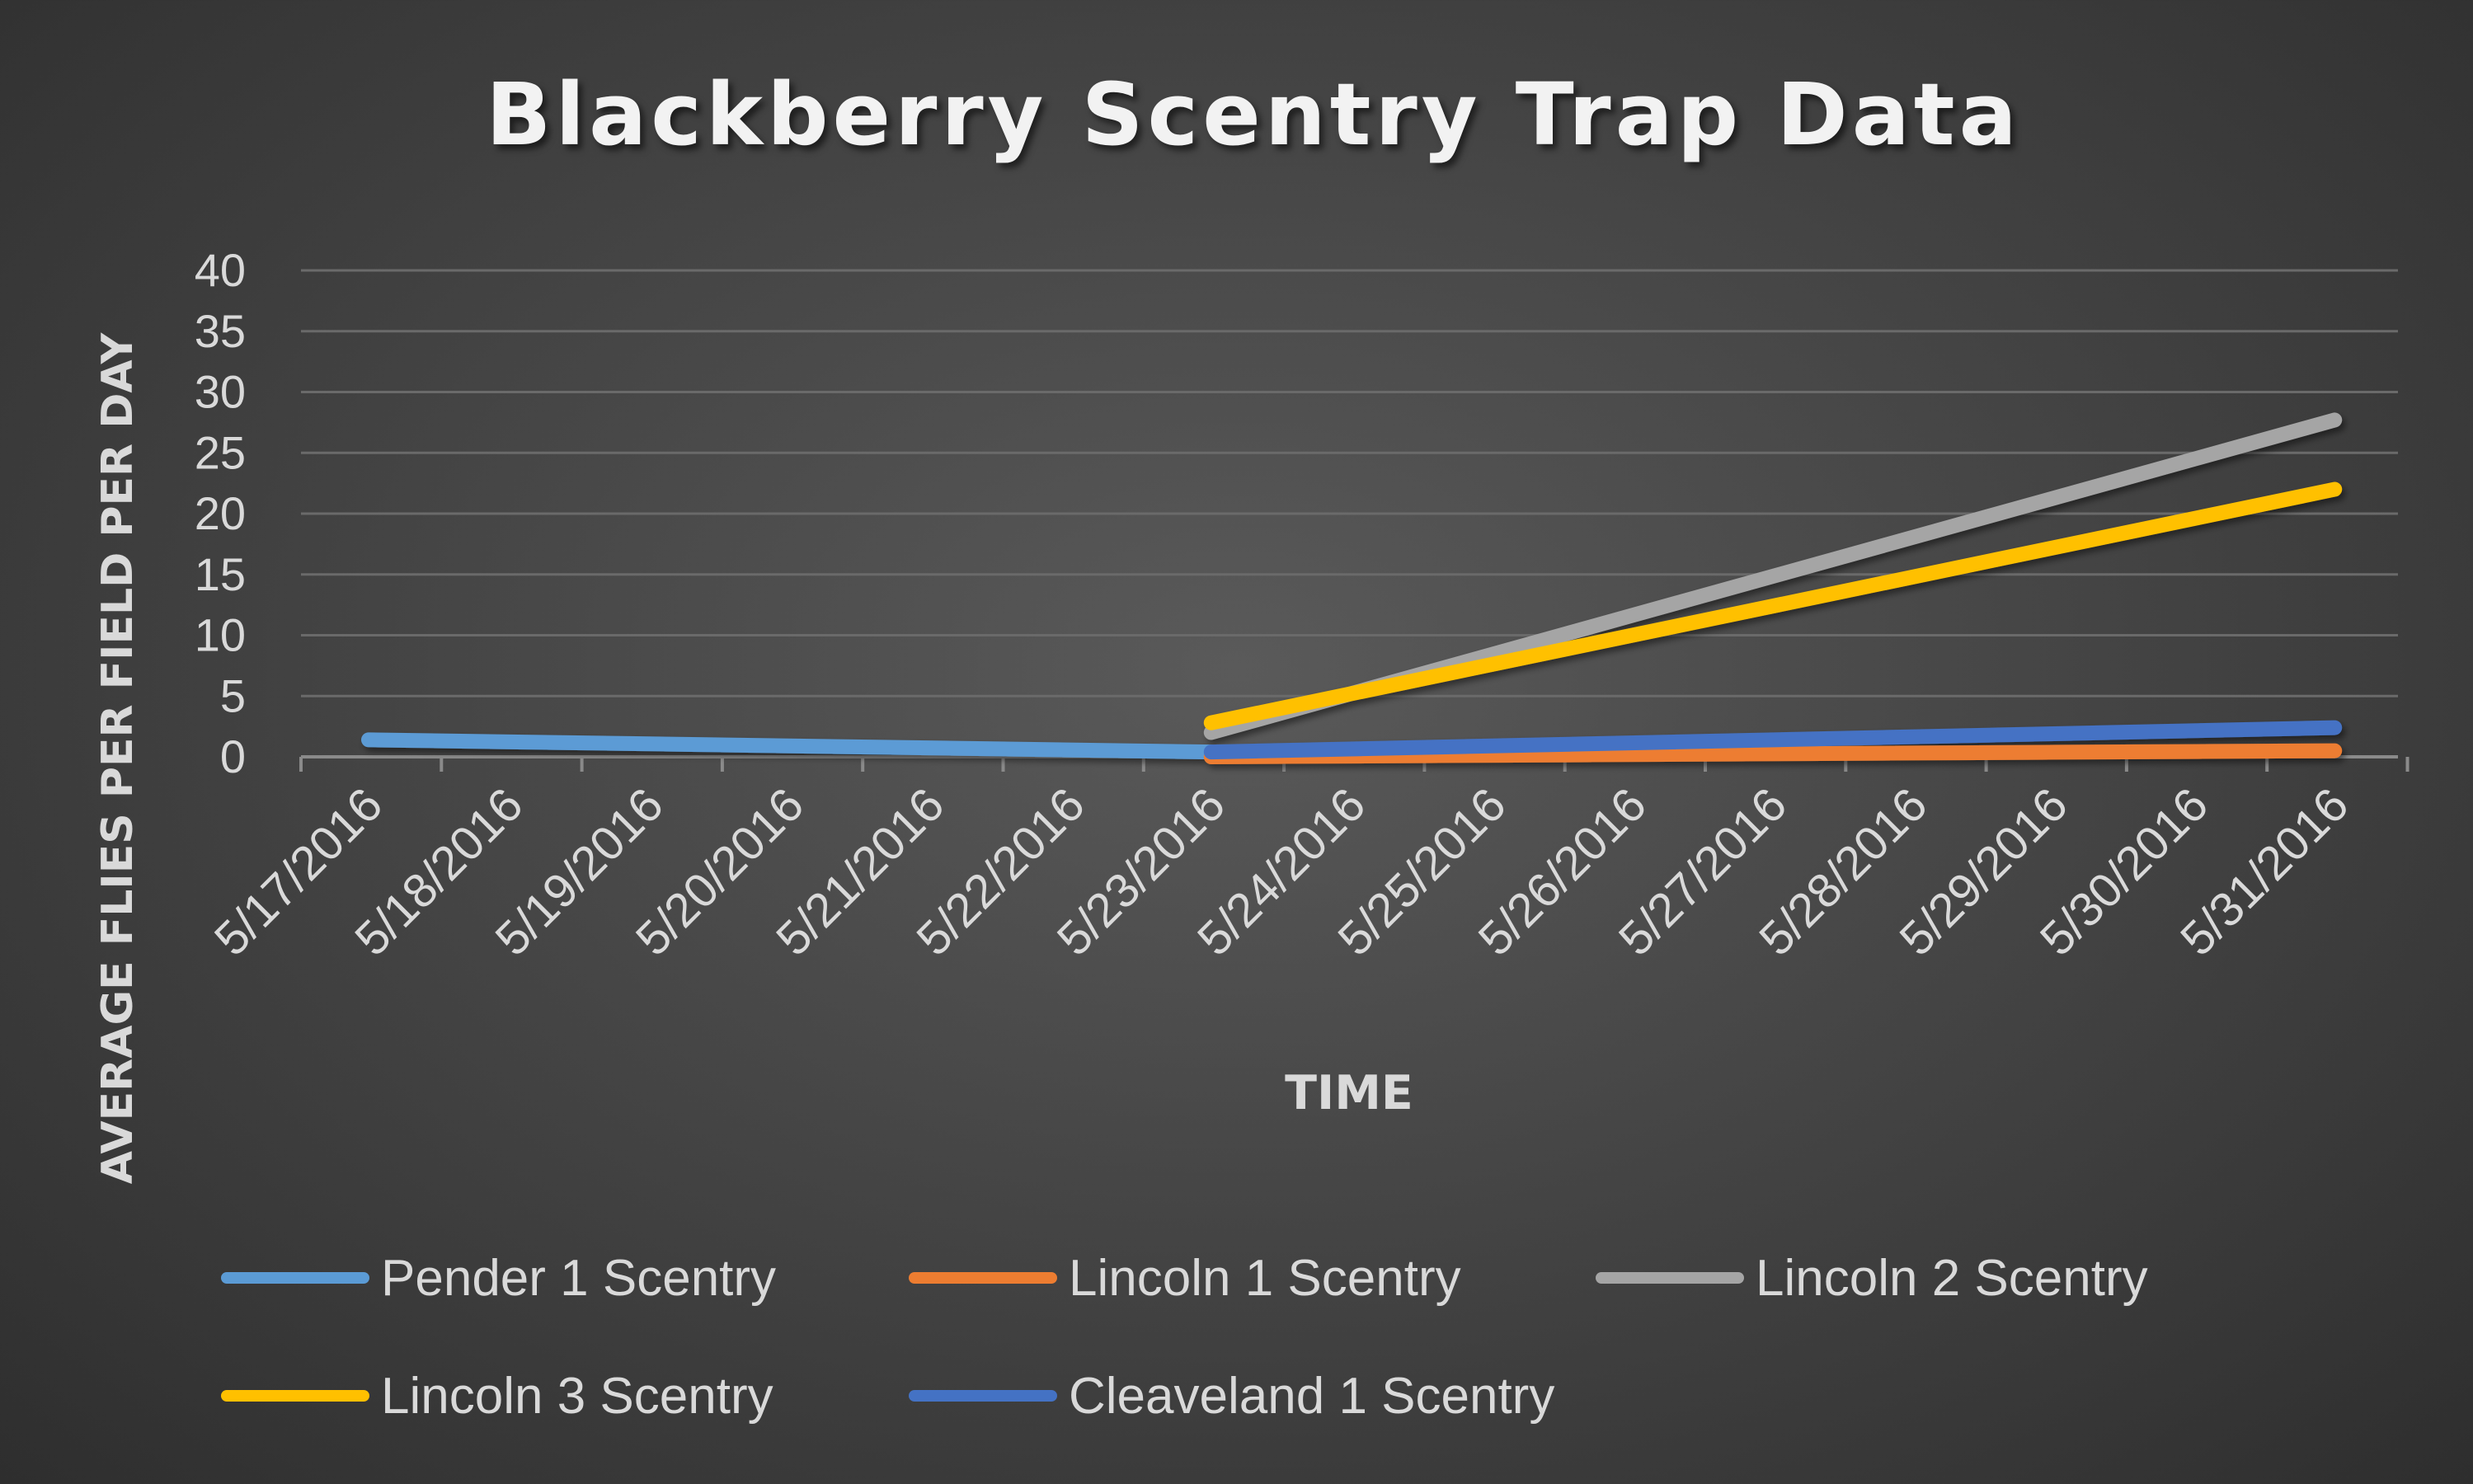  Describe the element at coordinates (220, 270) in the screenshot. I see `y-tick-label: 40` at that location.